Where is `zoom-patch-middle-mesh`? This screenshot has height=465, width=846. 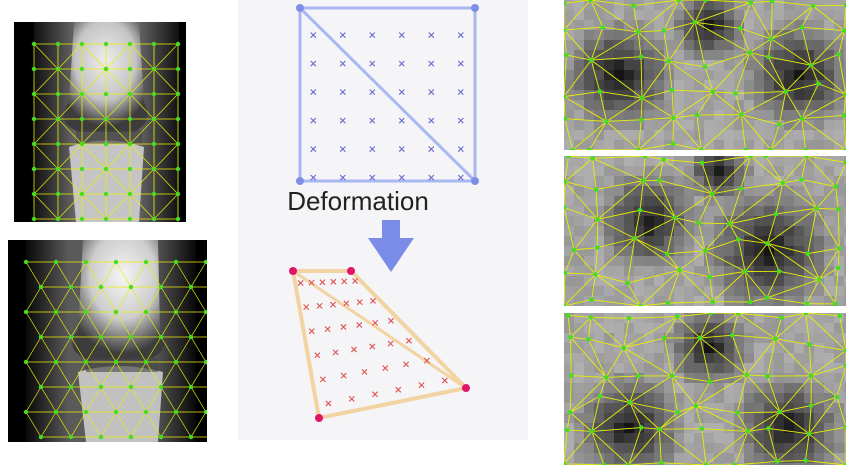 zoom-patch-middle-mesh is located at coordinates (705, 231).